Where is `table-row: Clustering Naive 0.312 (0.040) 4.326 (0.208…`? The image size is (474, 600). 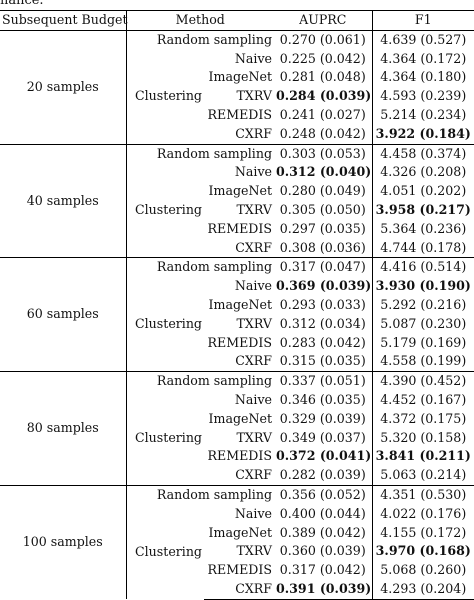
table-row: Clustering Naive 0.312 (0.040) 4.326 (0.208… is located at coordinates (237, 190).